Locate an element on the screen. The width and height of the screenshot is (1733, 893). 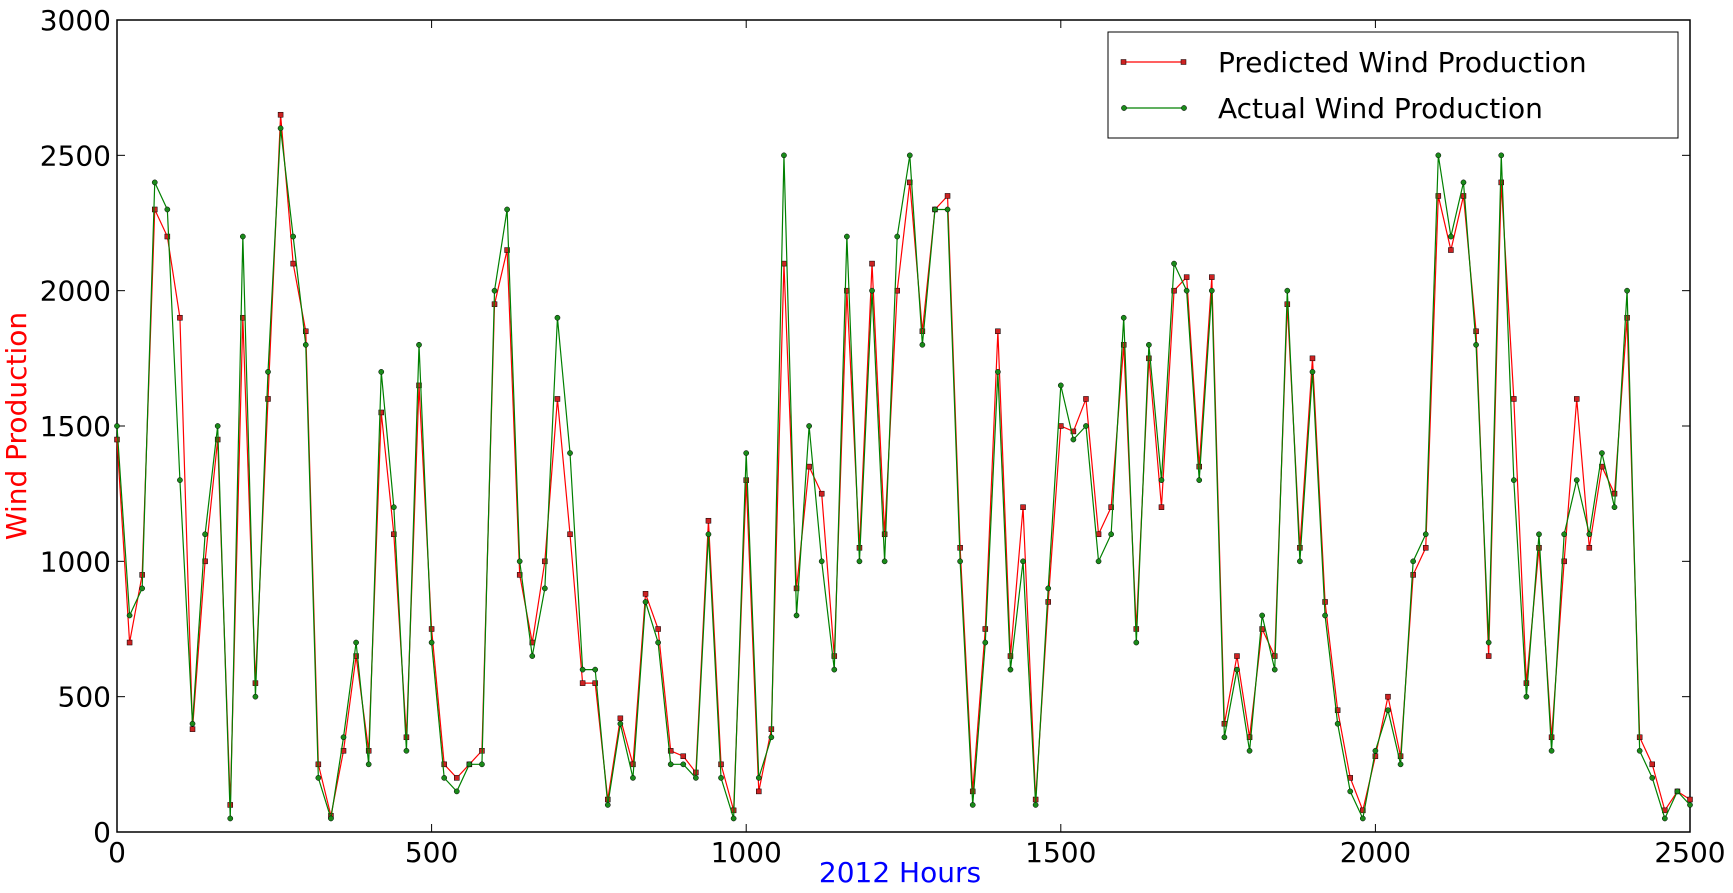
y-tick-label: 0 is located at coordinates (102, 832).